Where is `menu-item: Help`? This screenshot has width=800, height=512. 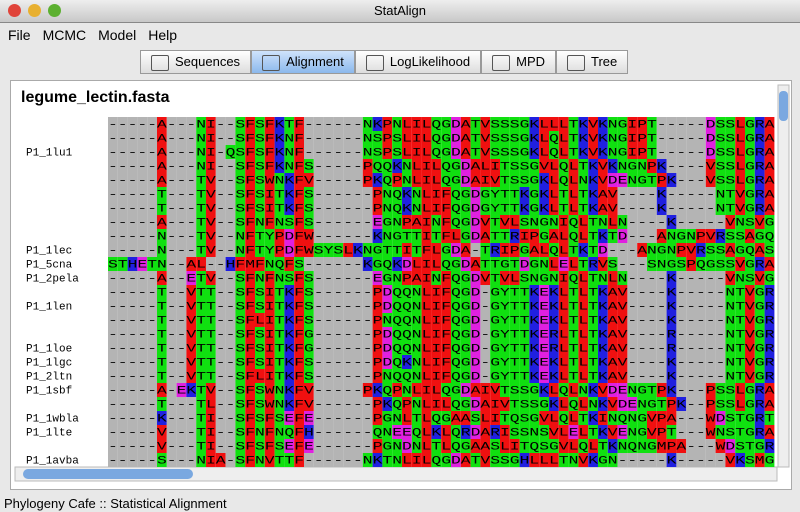 menu-item: Help is located at coordinates (163, 35).